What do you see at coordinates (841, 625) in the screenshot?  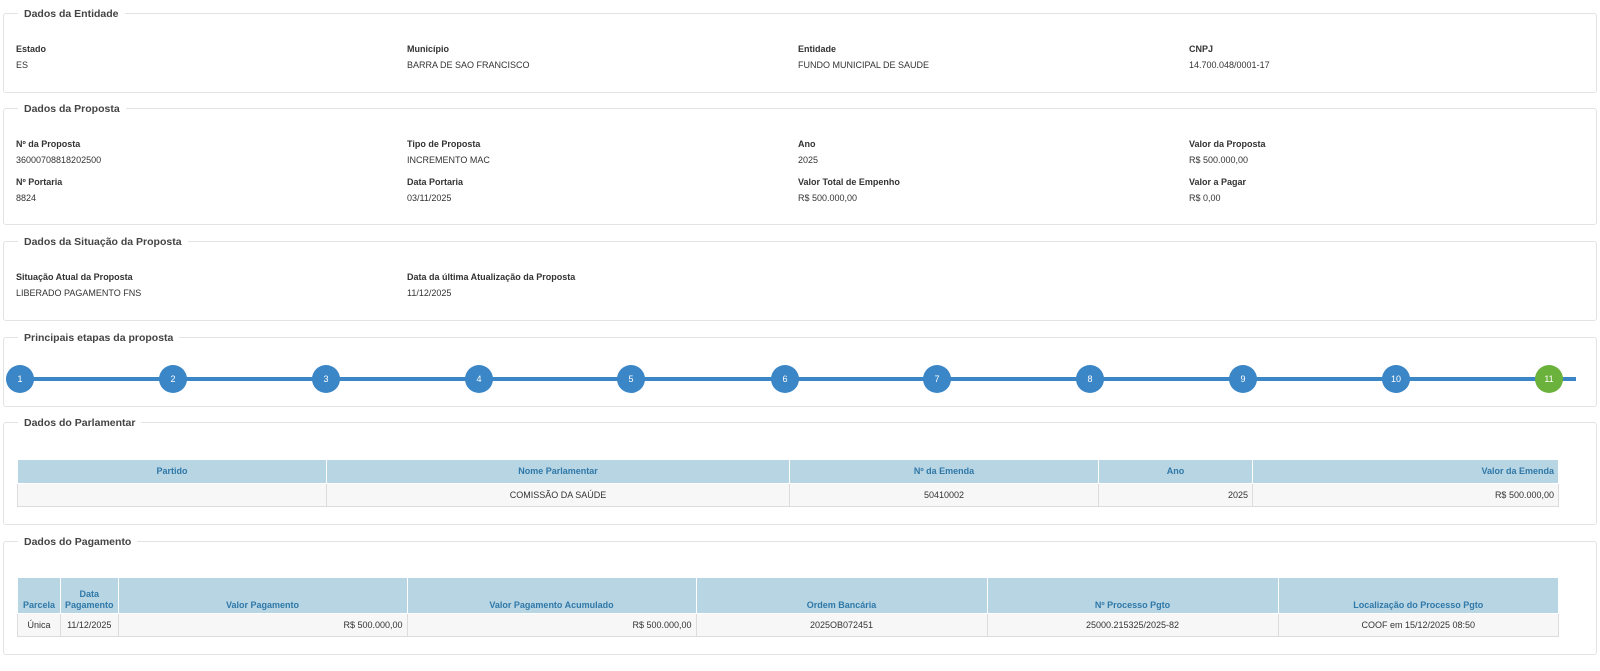 I see `cell-ordem-bancaria: 2025OB072451` at bounding box center [841, 625].